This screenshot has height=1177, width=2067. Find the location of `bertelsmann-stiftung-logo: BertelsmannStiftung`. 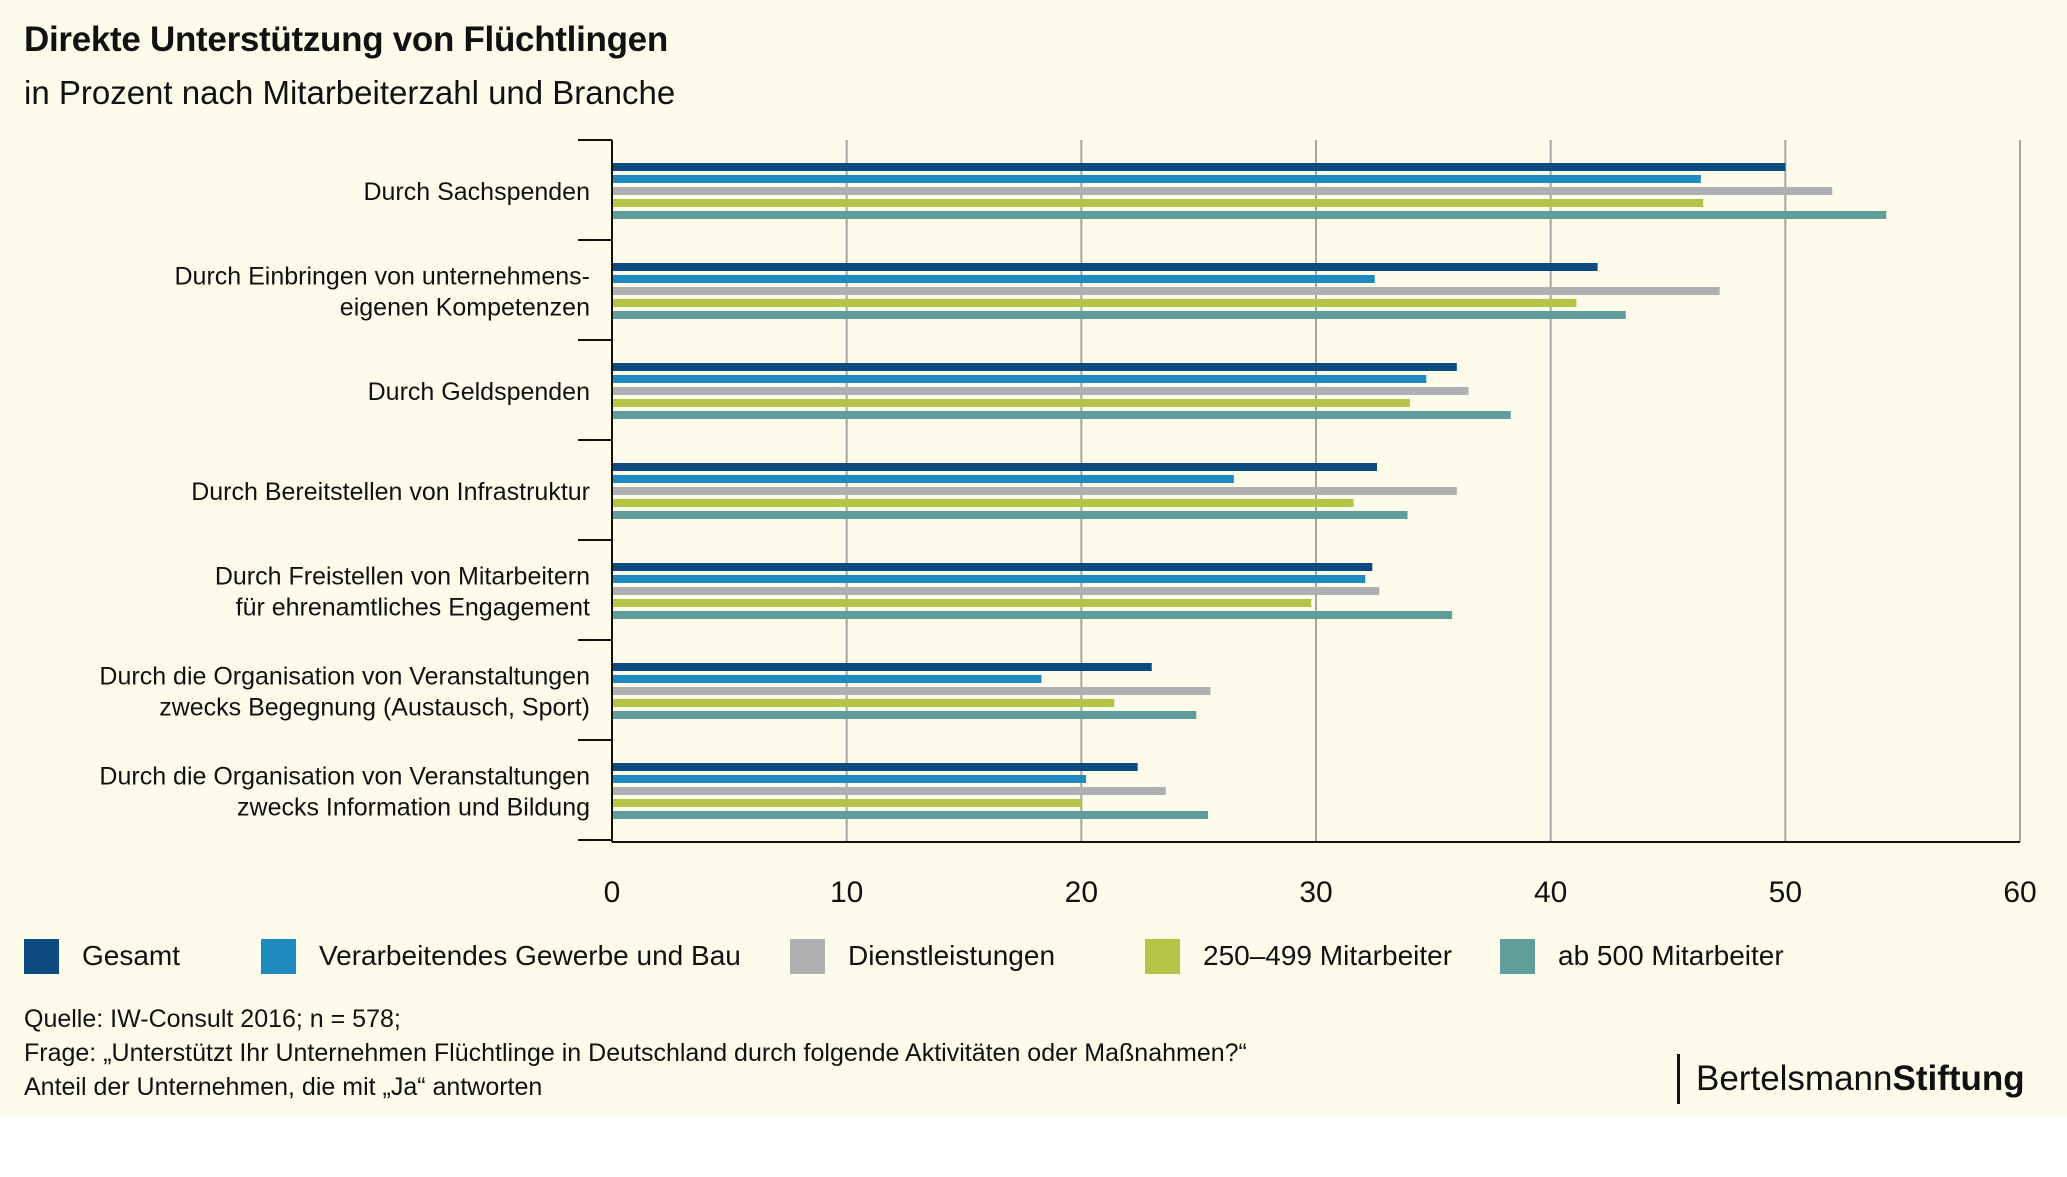

bertelsmann-stiftung-logo: BertelsmannStiftung is located at coordinates (1851, 1079).